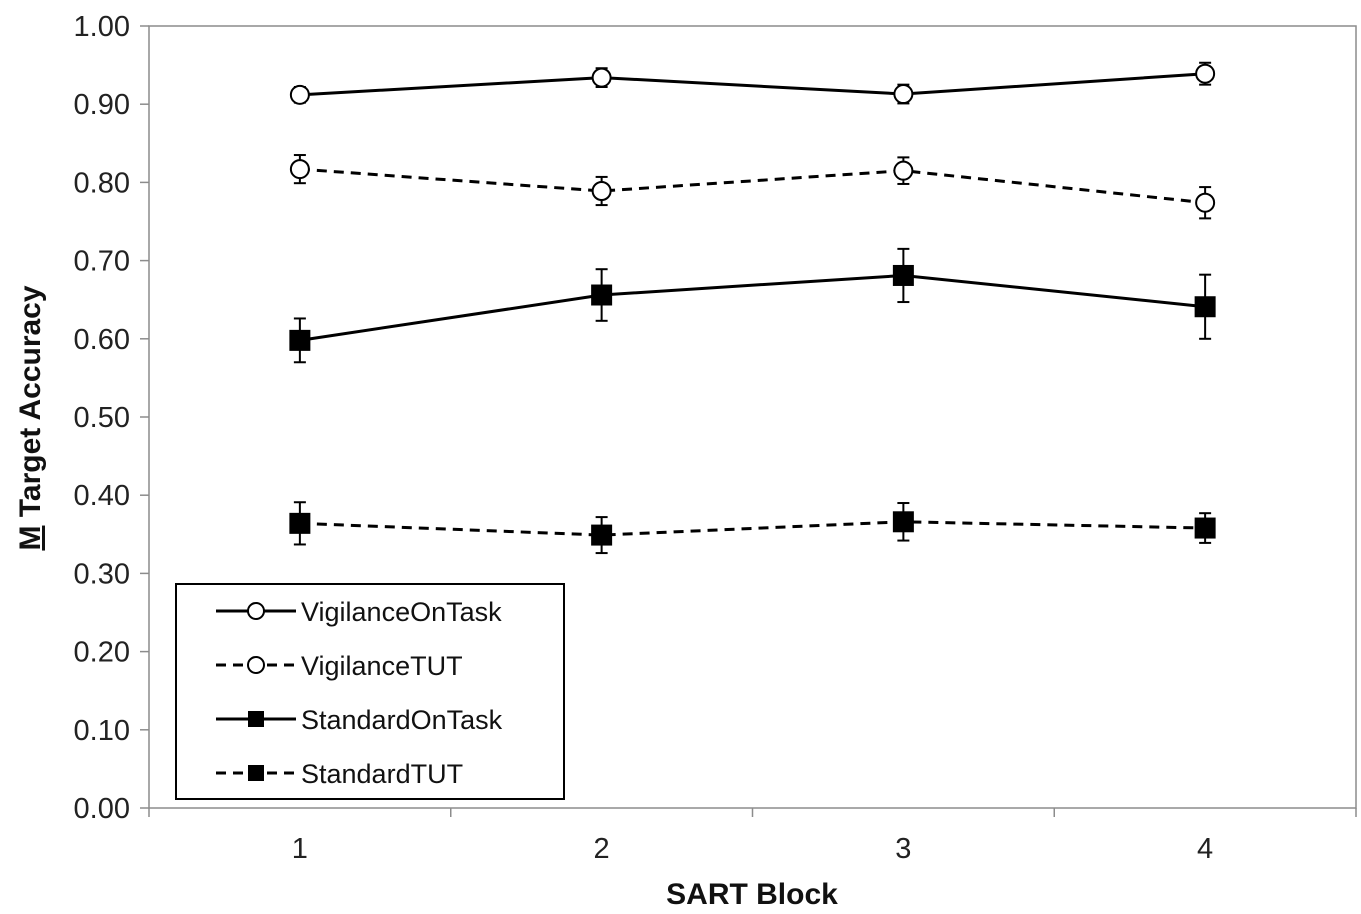 This screenshot has height=914, width=1361. What do you see at coordinates (102, 27) in the screenshot?
I see `y-tick-label: 1.00` at bounding box center [102, 27].